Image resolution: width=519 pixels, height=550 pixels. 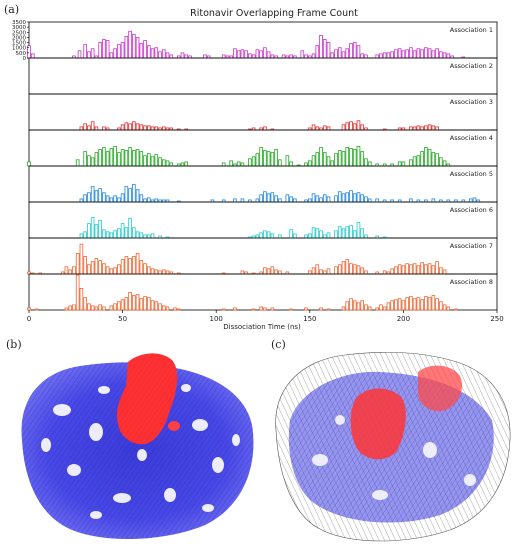 What do you see at coordinates (309, 319) in the screenshot?
I see `x-tick-label: 150` at bounding box center [309, 319].